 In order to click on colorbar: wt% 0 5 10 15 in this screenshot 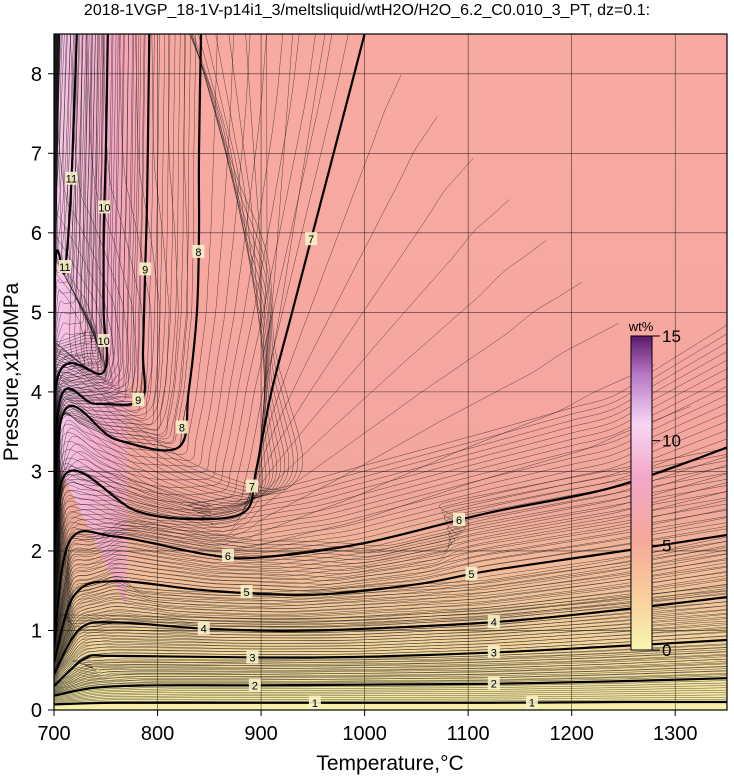, I will do `click(654, 489)`.